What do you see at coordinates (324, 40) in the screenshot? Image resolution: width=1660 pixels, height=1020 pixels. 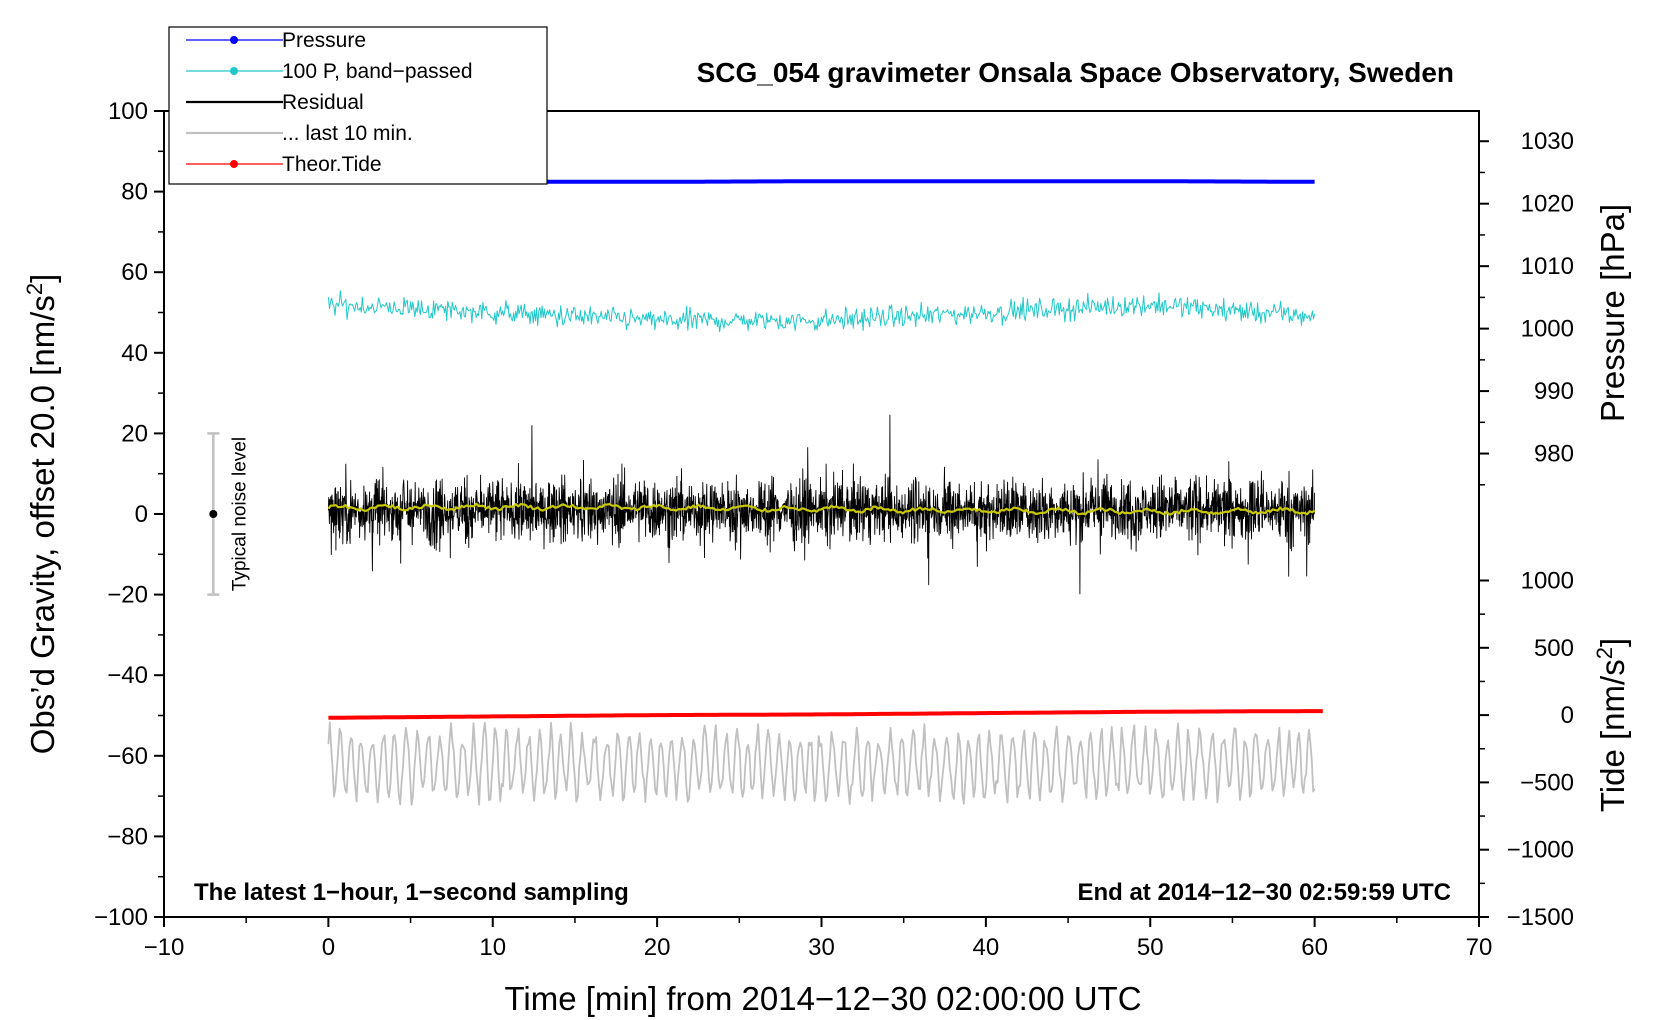 I see `legend-label: Pressure` at bounding box center [324, 40].